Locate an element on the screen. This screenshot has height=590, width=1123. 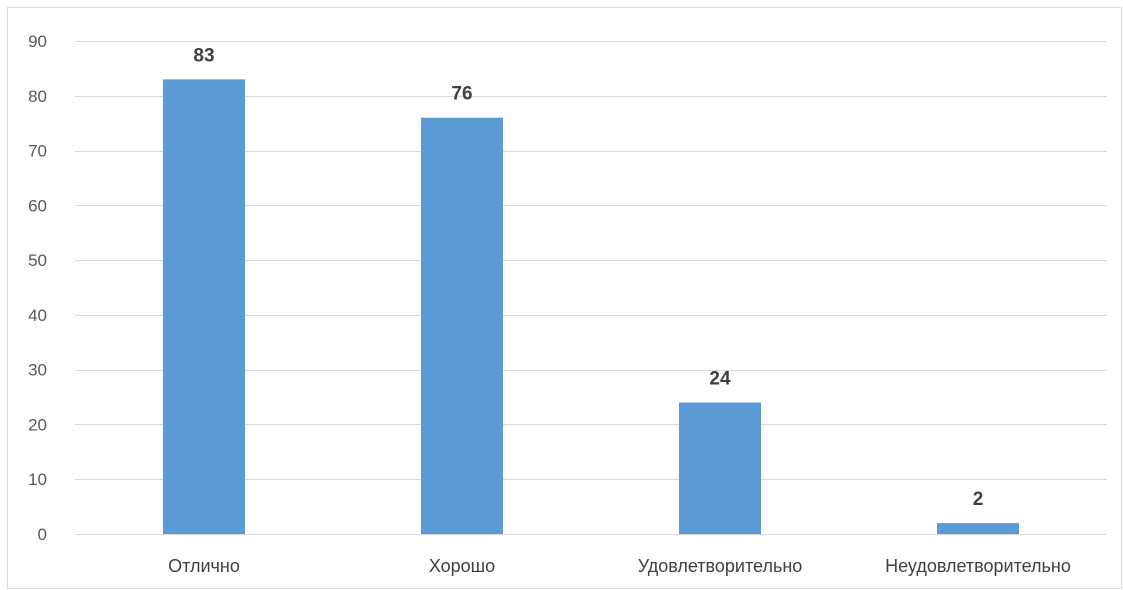
data-label-2: 76 is located at coordinates (461, 94).